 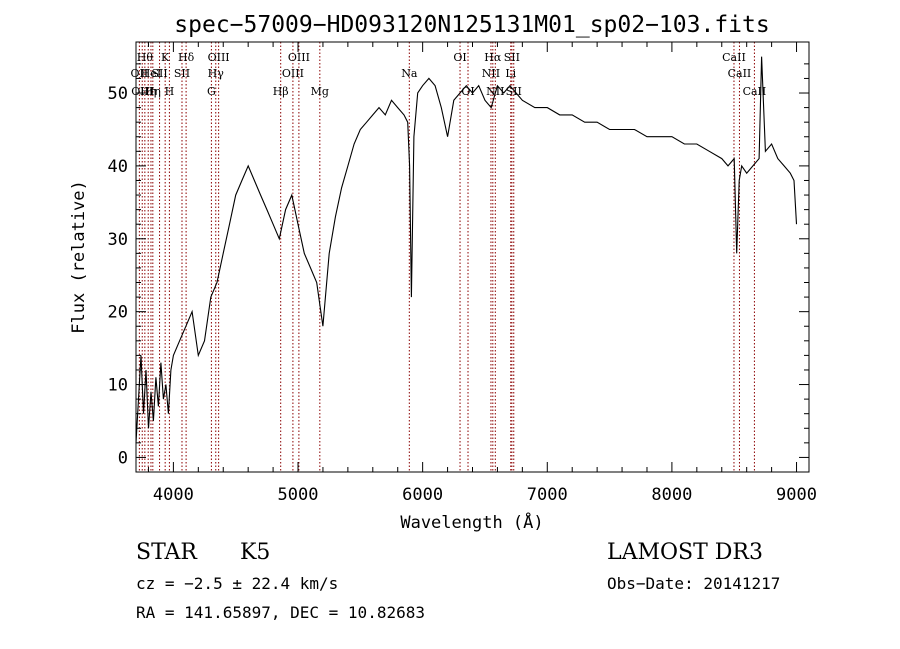 I want to click on marker-label-27: CaII, so click(x=734, y=57).